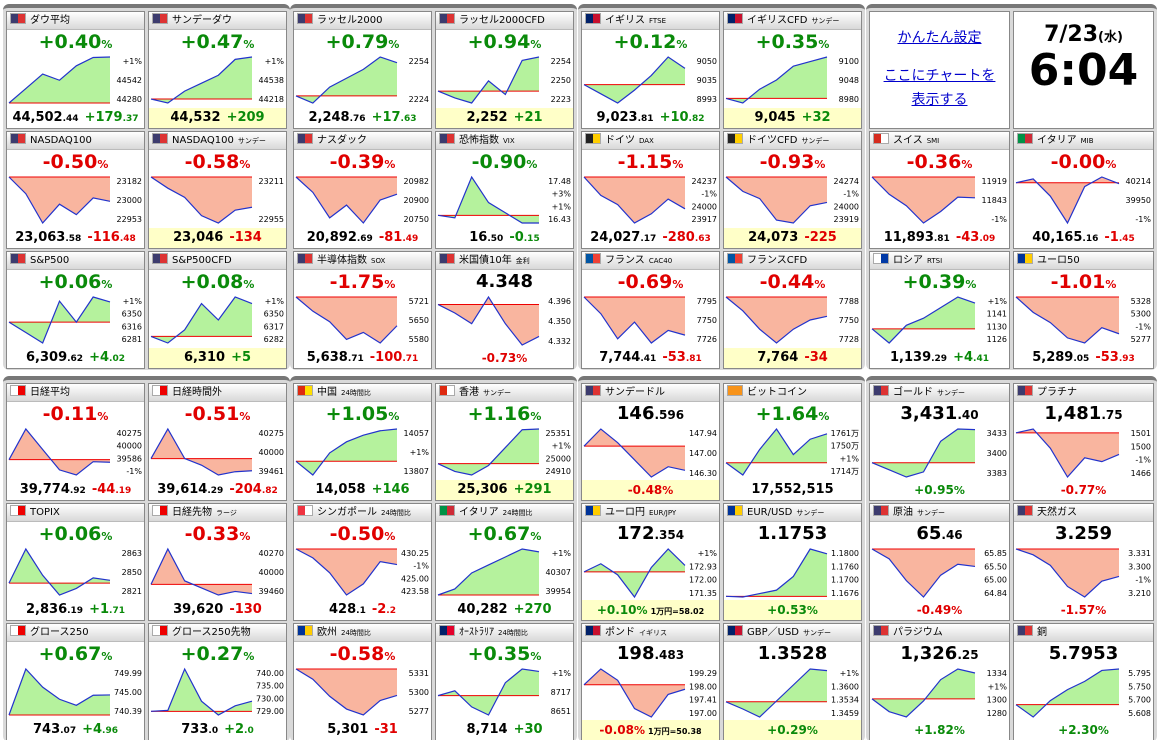 This screenshot has width=1160, height=740. I want to click on mini-chart: 24274 -1% 24000 23919, so click(792, 200).